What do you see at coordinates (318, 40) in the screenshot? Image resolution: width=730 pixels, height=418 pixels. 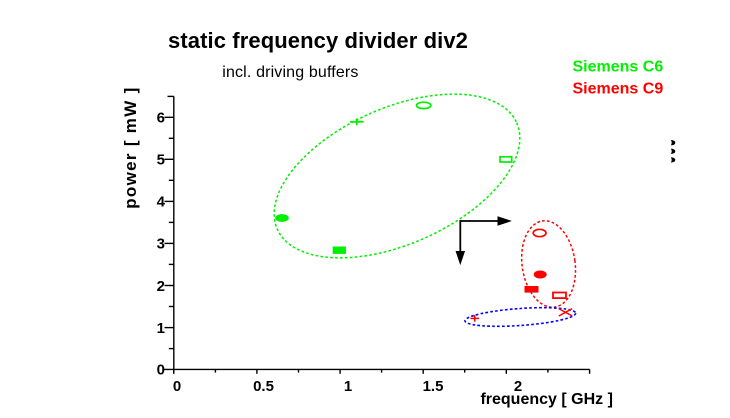 I see `svg-text: static frequency divider div2` at bounding box center [318, 40].